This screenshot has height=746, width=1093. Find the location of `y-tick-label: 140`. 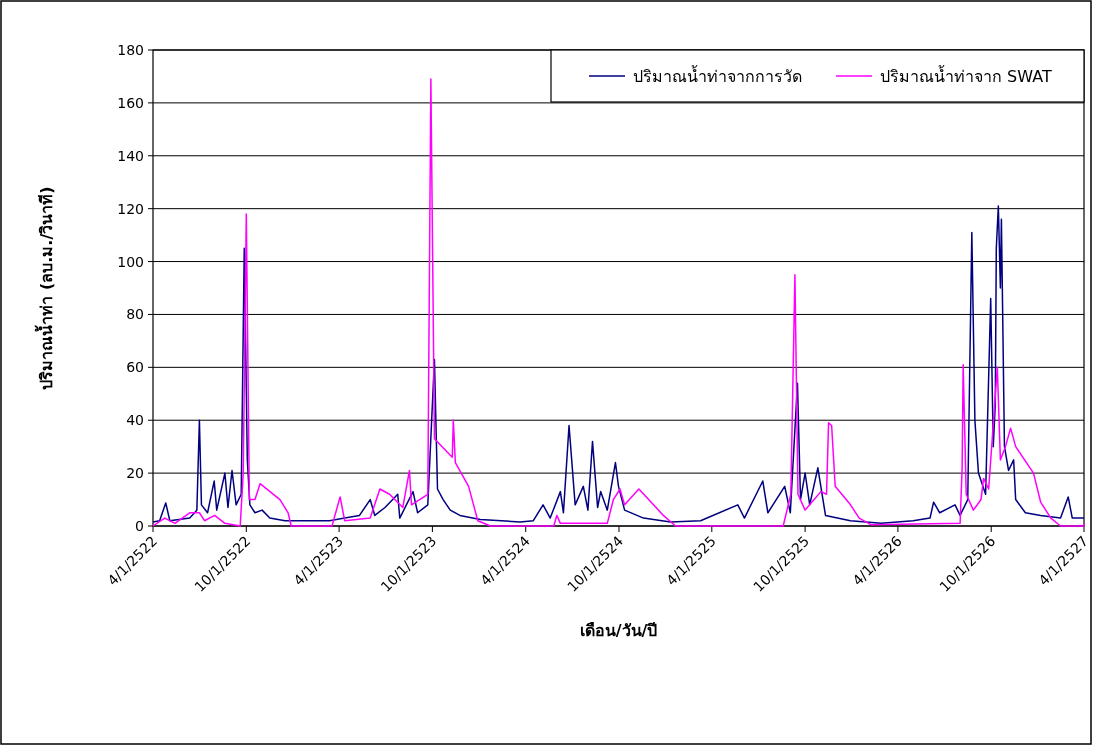

y-tick-label: 140 is located at coordinates (130, 155).